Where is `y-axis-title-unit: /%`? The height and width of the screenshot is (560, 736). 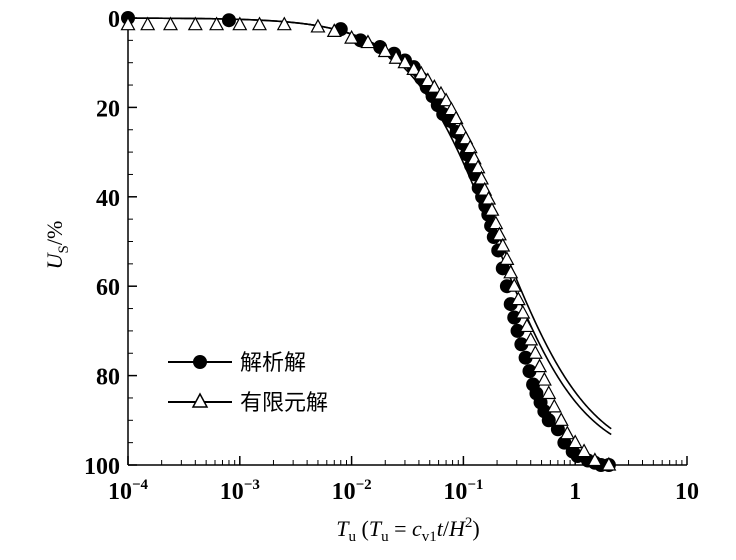 y-axis-title-unit: /% is located at coordinates (54, 233).